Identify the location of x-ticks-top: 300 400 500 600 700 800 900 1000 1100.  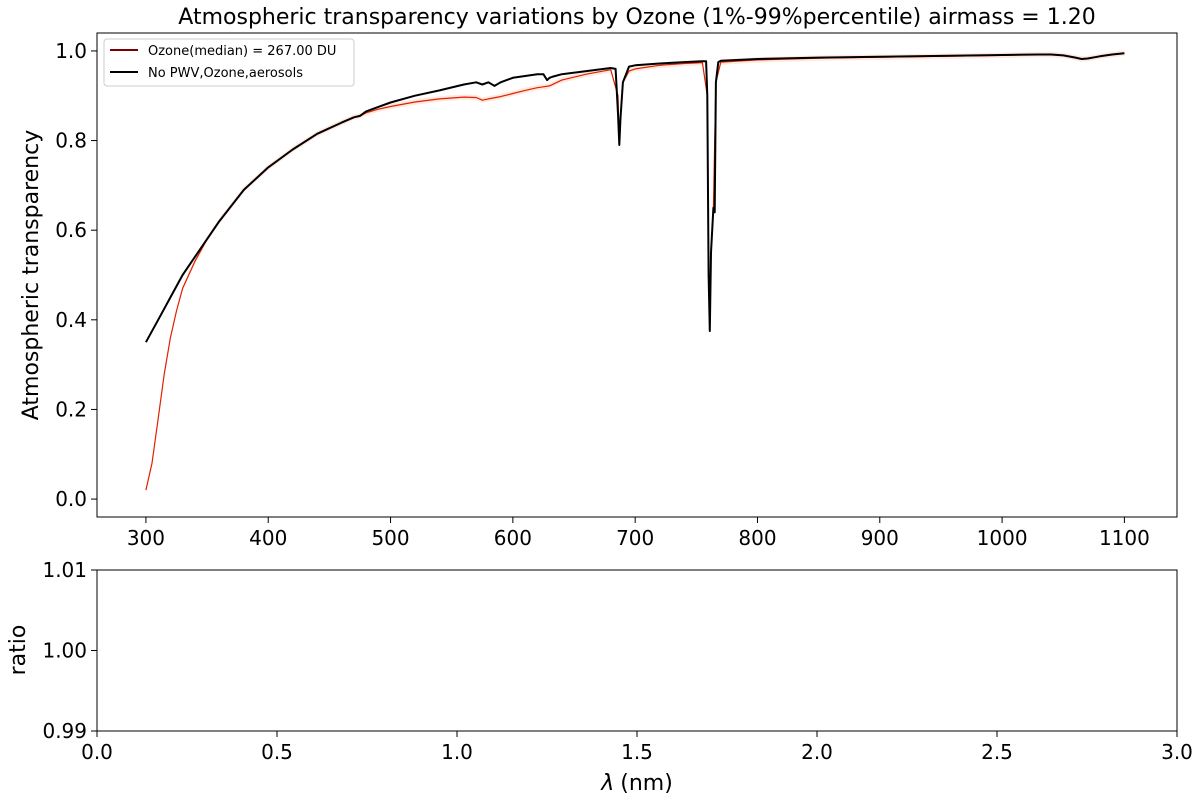
(638, 533).